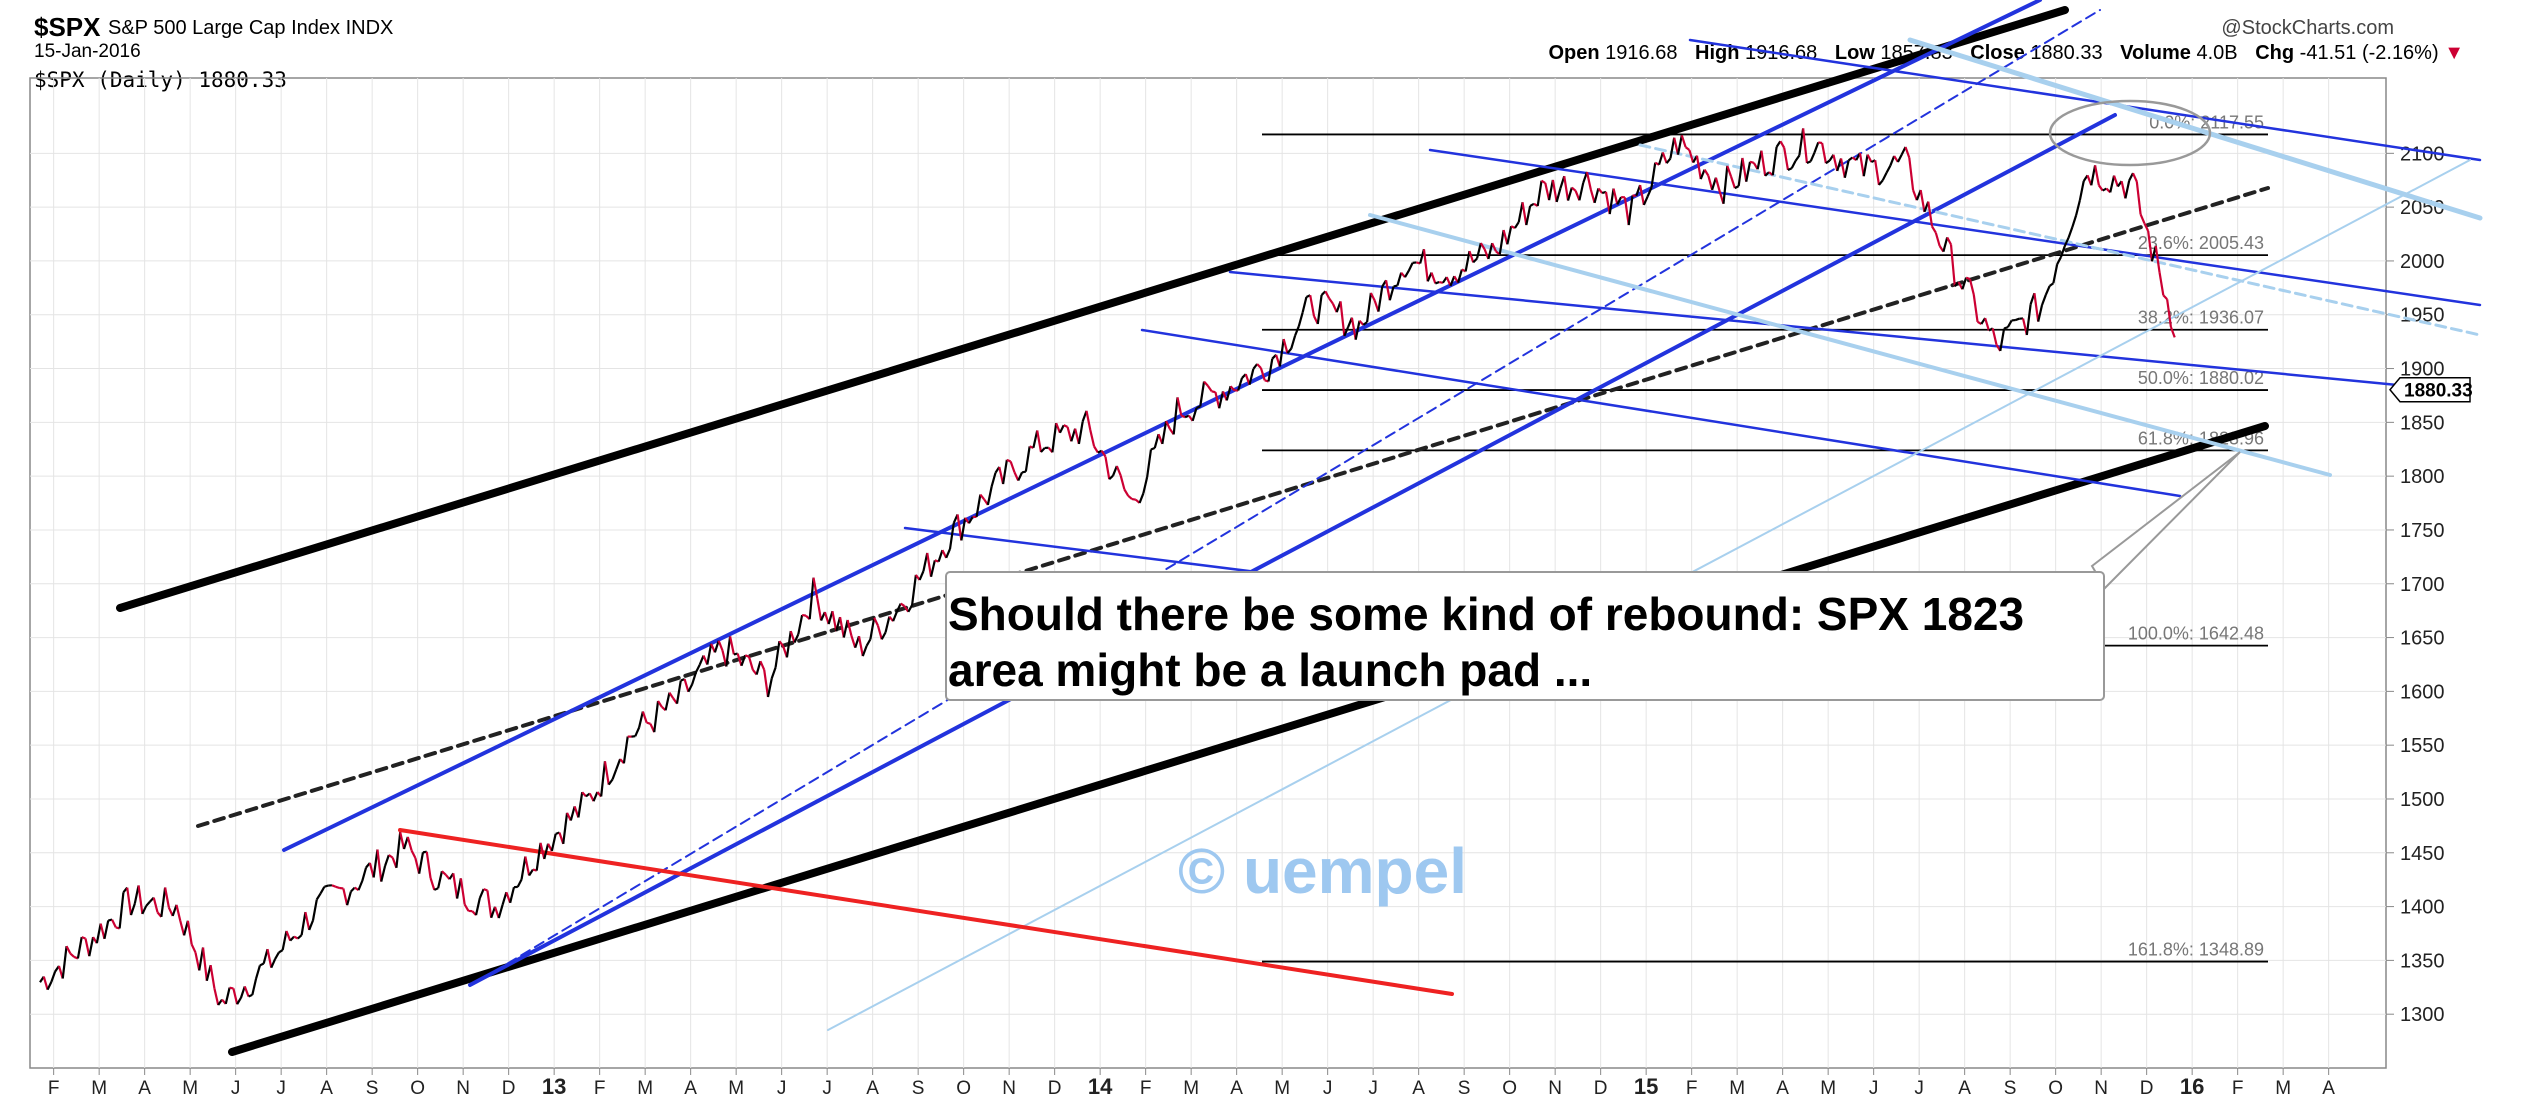 The image size is (2534, 1112). Describe the element at coordinates (1555, 1088) in the screenshot. I see `x-tick-label: N` at that location.